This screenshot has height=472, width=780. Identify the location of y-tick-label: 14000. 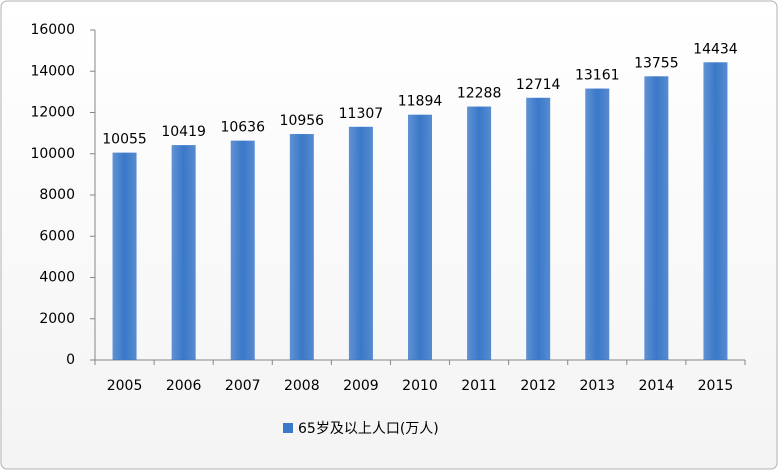
(52, 71).